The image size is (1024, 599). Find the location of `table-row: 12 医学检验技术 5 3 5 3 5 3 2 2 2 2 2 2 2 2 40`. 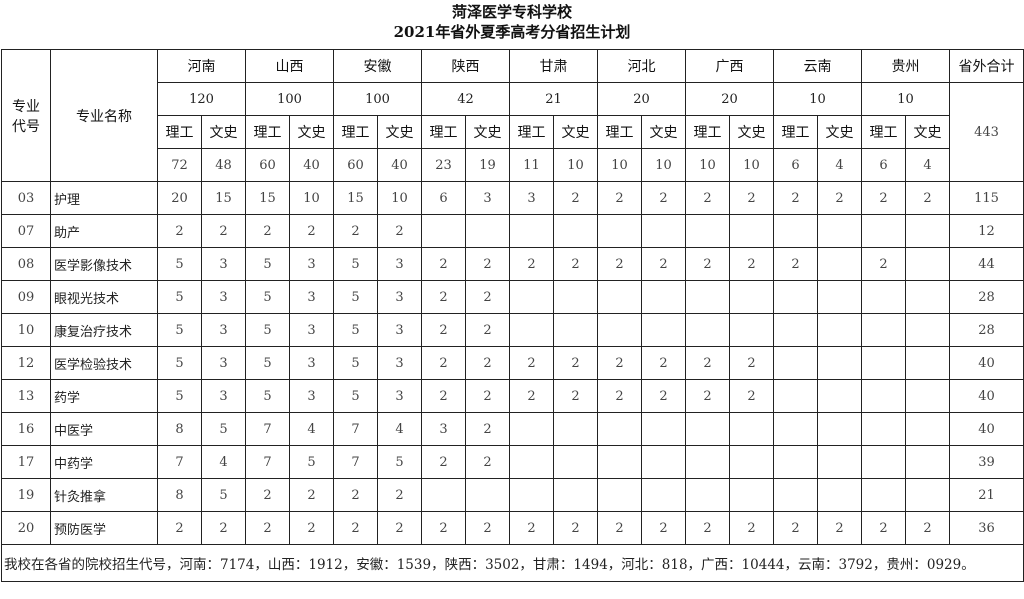

table-row: 12 医学检验技术 5 3 5 3 5 3 2 2 2 2 2 2 2 2 40 is located at coordinates (512, 363).